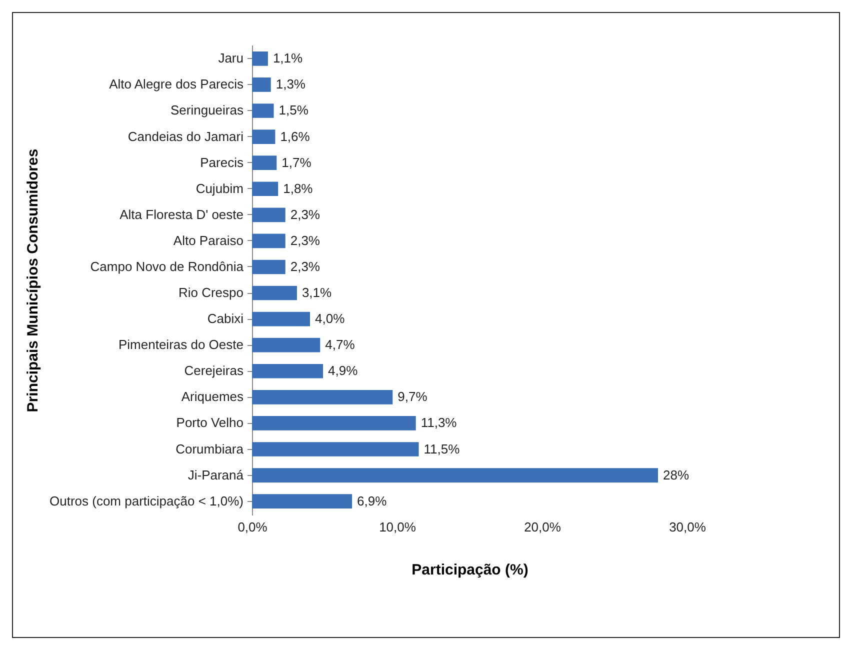  Describe the element at coordinates (253, 527) in the screenshot. I see `x-tick-label: 0,0%` at that location.